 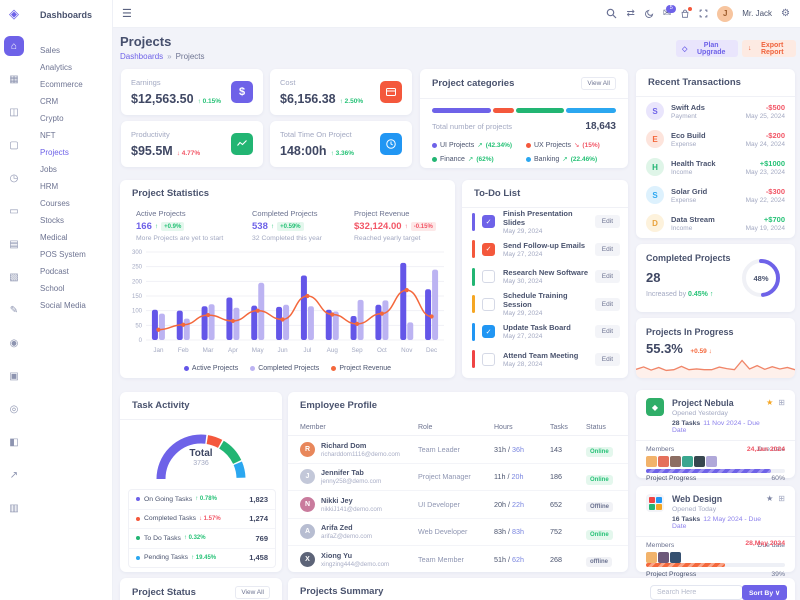 What do you see at coordinates (670, 11) in the screenshot?
I see `mail-icon: ✉ 5` at bounding box center [670, 11].